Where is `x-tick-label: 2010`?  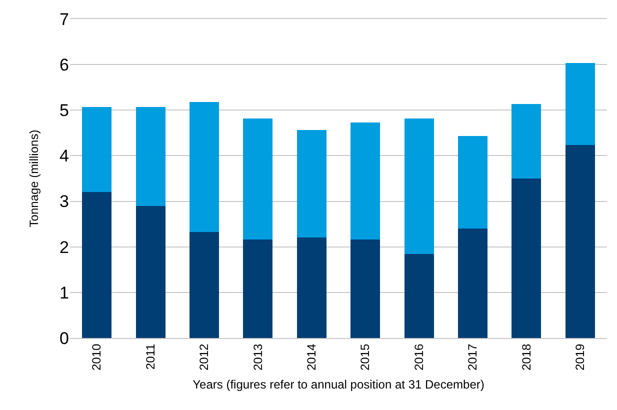 x-tick-label: 2010 is located at coordinates (97, 357).